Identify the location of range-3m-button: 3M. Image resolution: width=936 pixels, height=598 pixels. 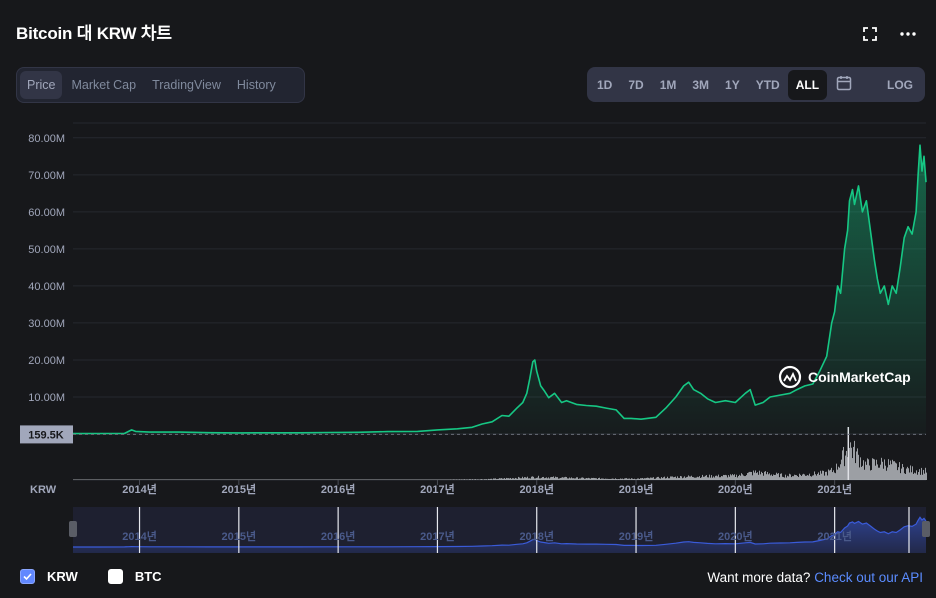
(701, 84).